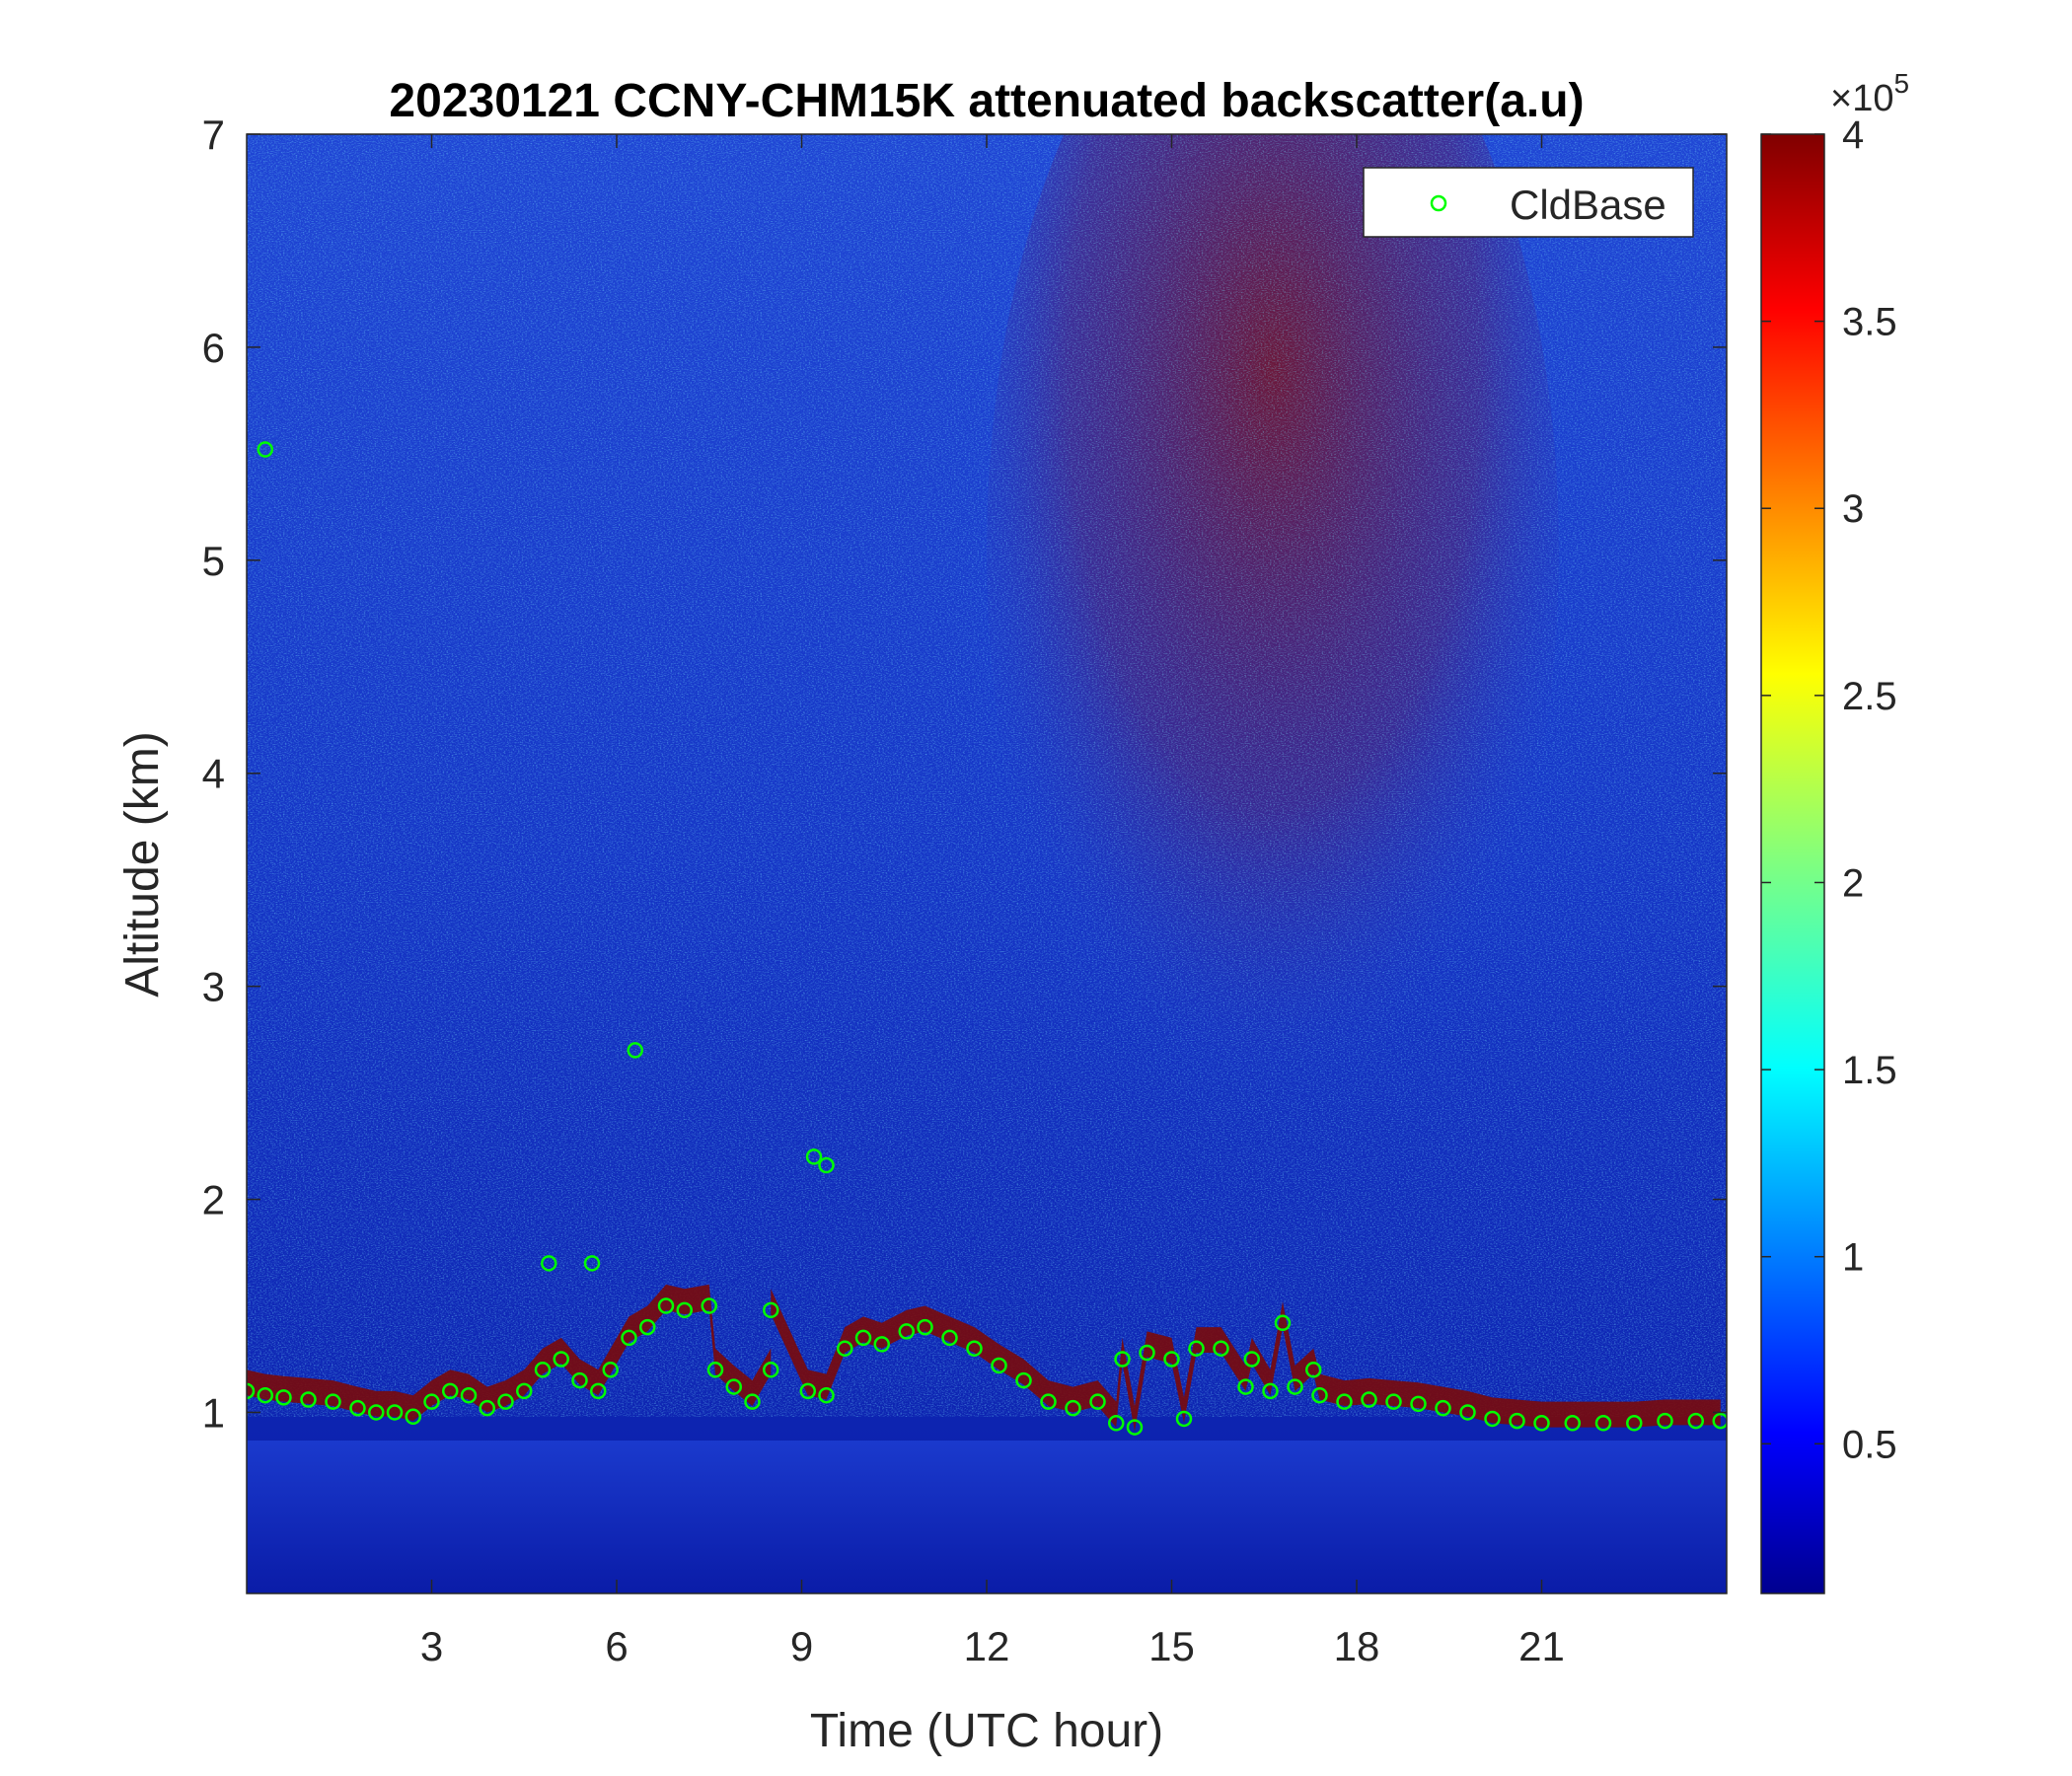 The width and height of the screenshot is (2072, 1776). Describe the element at coordinates (1901, 84) in the screenshot. I see `colorbar-exponent-power: 5` at that location.